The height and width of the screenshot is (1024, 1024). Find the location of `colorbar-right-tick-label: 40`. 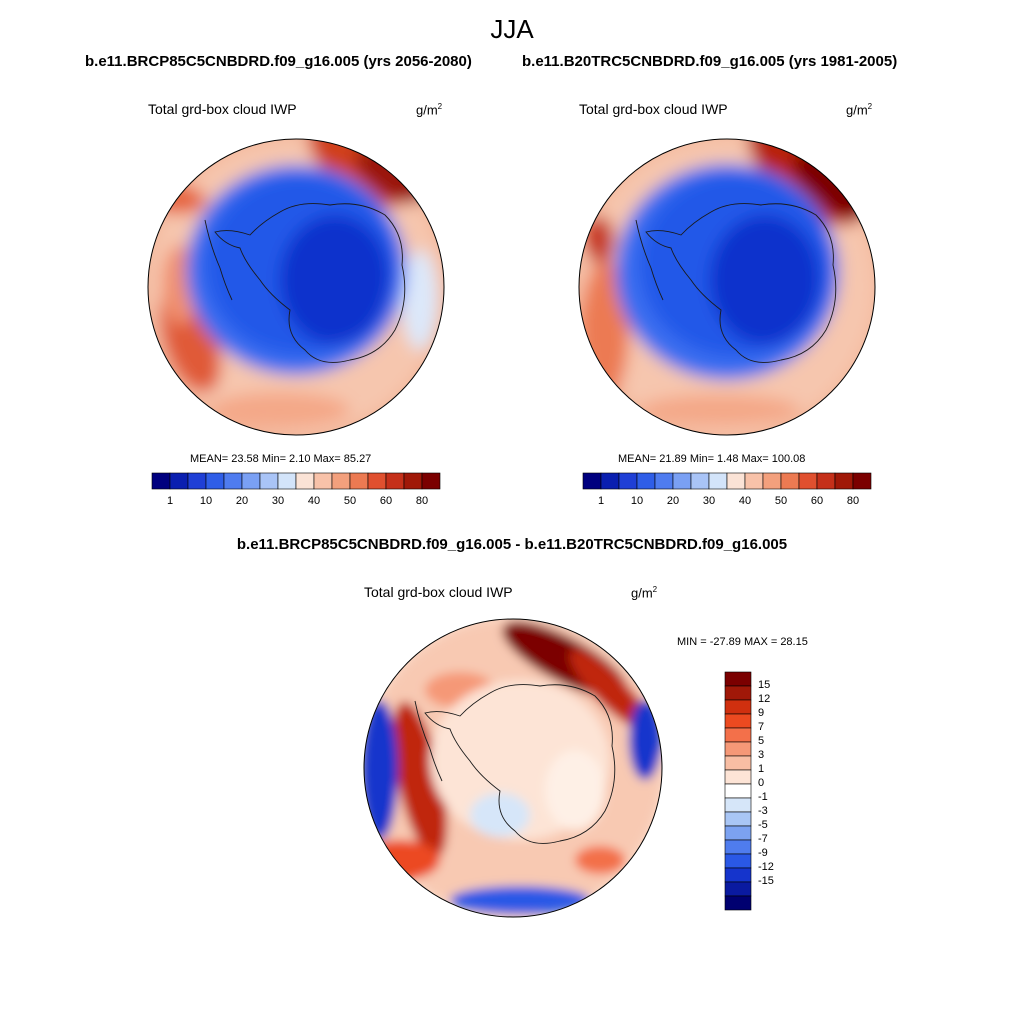

colorbar-right-tick-label: 40 is located at coordinates (745, 501).